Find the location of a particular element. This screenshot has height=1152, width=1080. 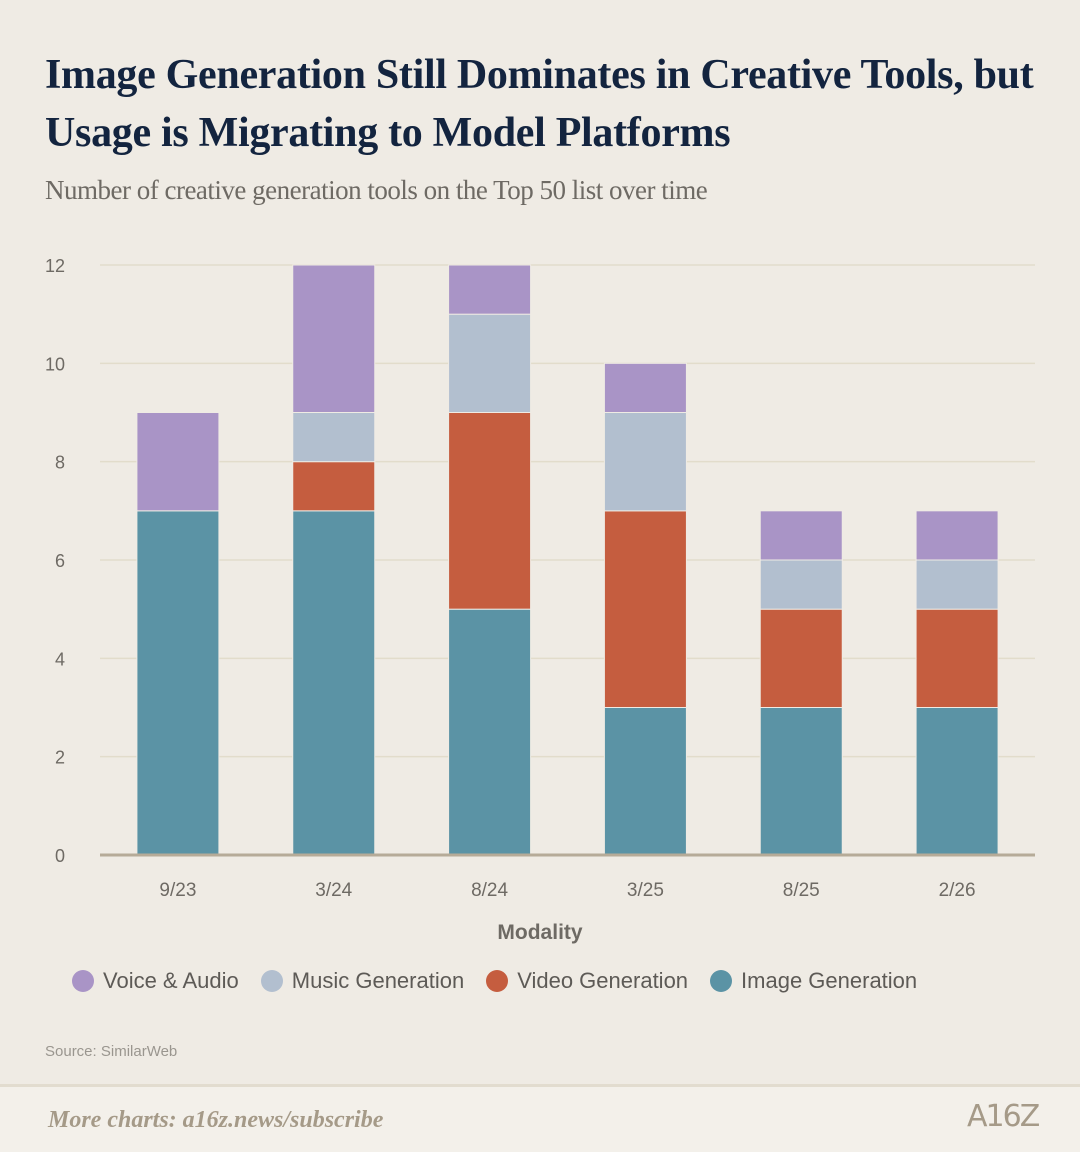

y-tick-label: 10 is located at coordinates (55, 364).